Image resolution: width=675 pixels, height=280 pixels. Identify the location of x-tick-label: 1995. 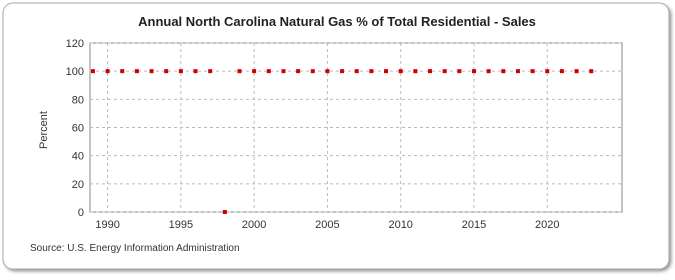
(181, 225).